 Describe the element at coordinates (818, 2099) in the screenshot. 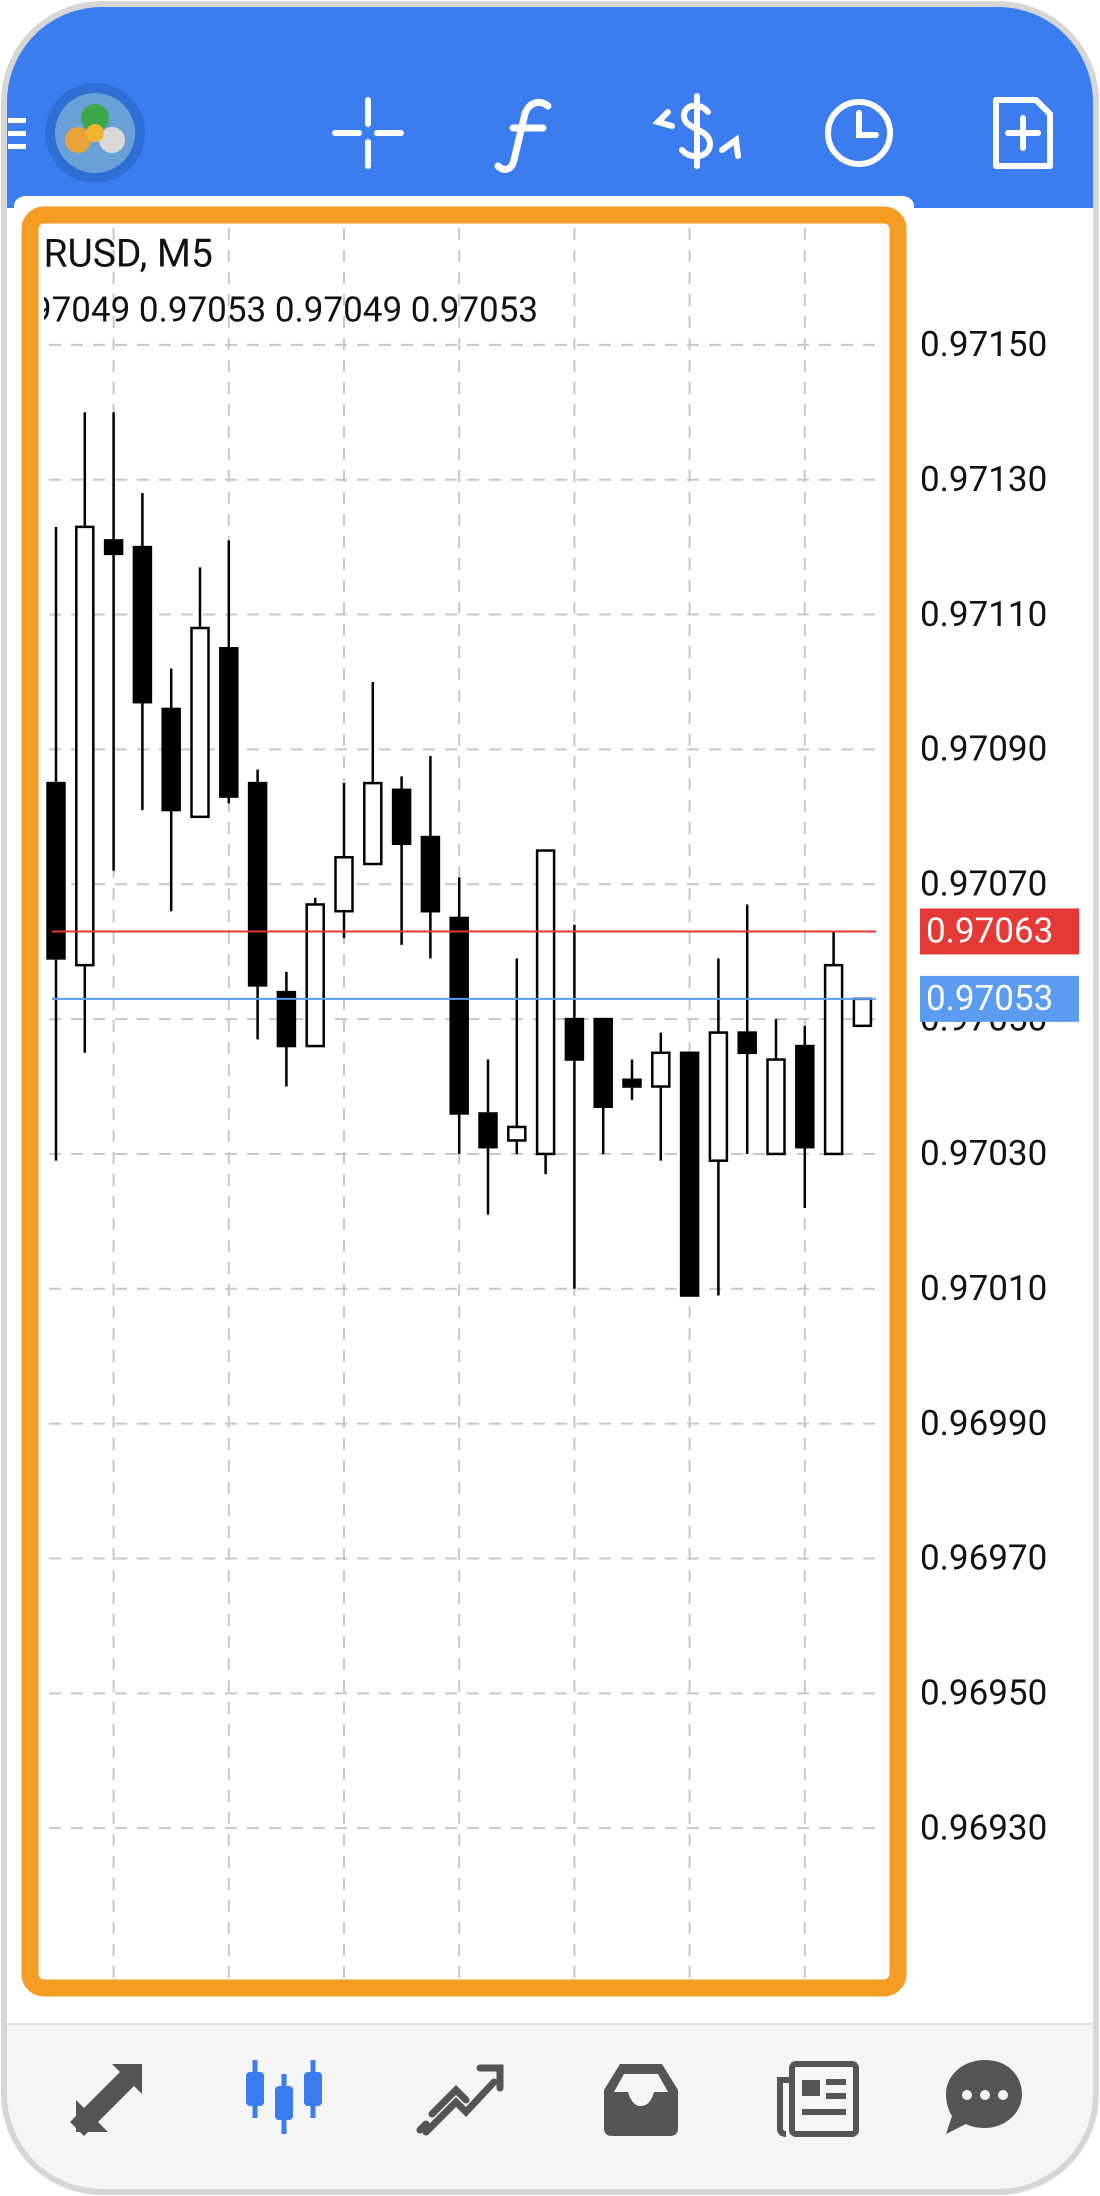

I see `news-tab` at that location.